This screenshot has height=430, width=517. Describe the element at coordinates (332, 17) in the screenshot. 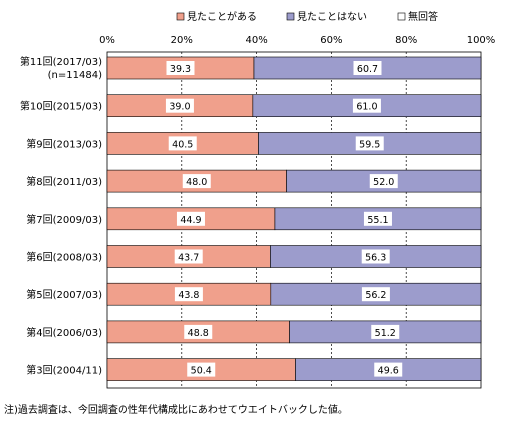

I see `legend-label: 見たことはない` at that location.